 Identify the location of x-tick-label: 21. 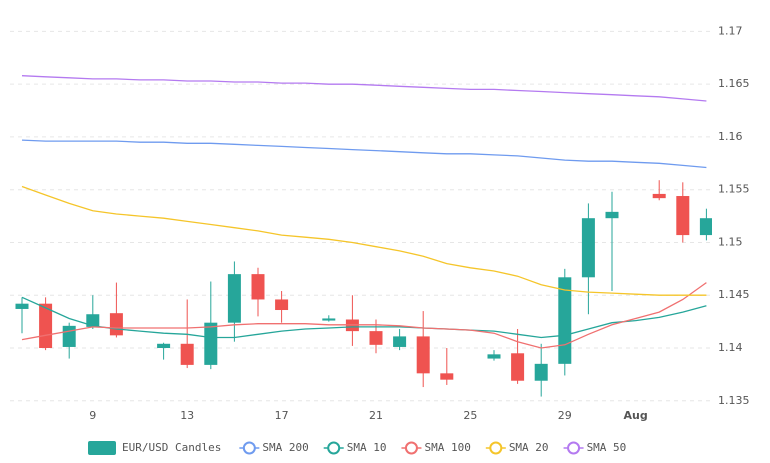
(376, 415).